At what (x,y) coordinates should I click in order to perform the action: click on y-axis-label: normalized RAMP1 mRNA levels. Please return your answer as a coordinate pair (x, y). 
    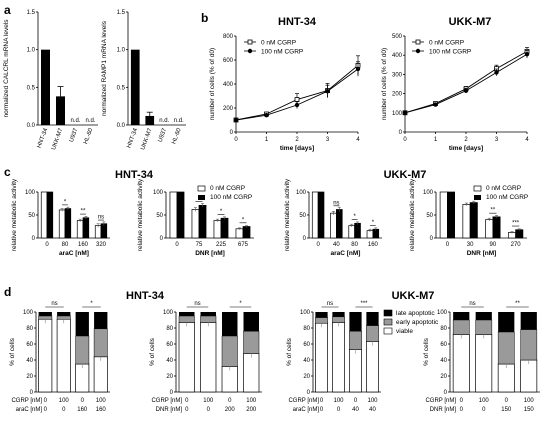
    Looking at the image, I should click on (104, 68).